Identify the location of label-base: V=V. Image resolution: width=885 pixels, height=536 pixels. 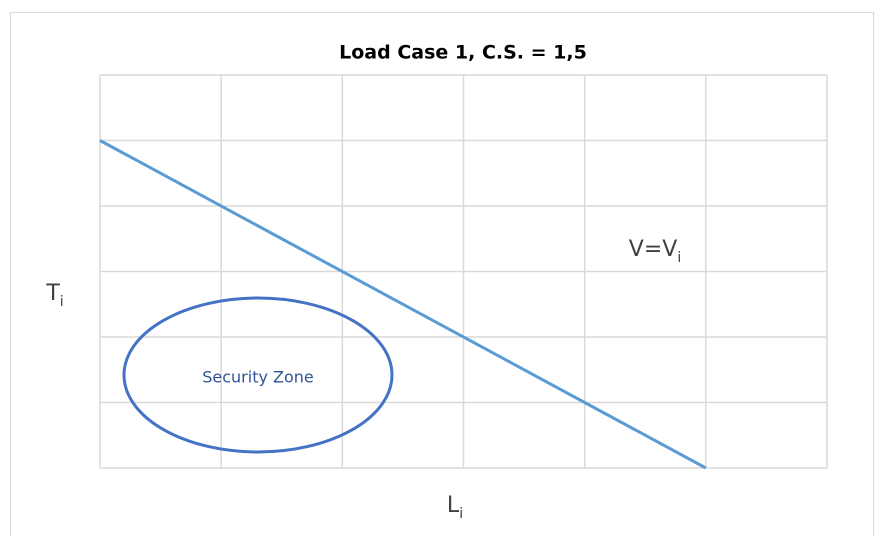
(653, 249).